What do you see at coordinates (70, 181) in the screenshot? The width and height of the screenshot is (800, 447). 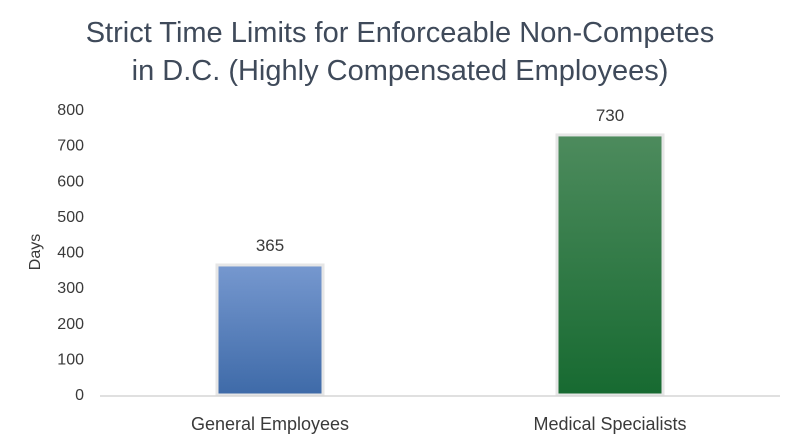 I see `y-tick-label: 600` at bounding box center [70, 181].